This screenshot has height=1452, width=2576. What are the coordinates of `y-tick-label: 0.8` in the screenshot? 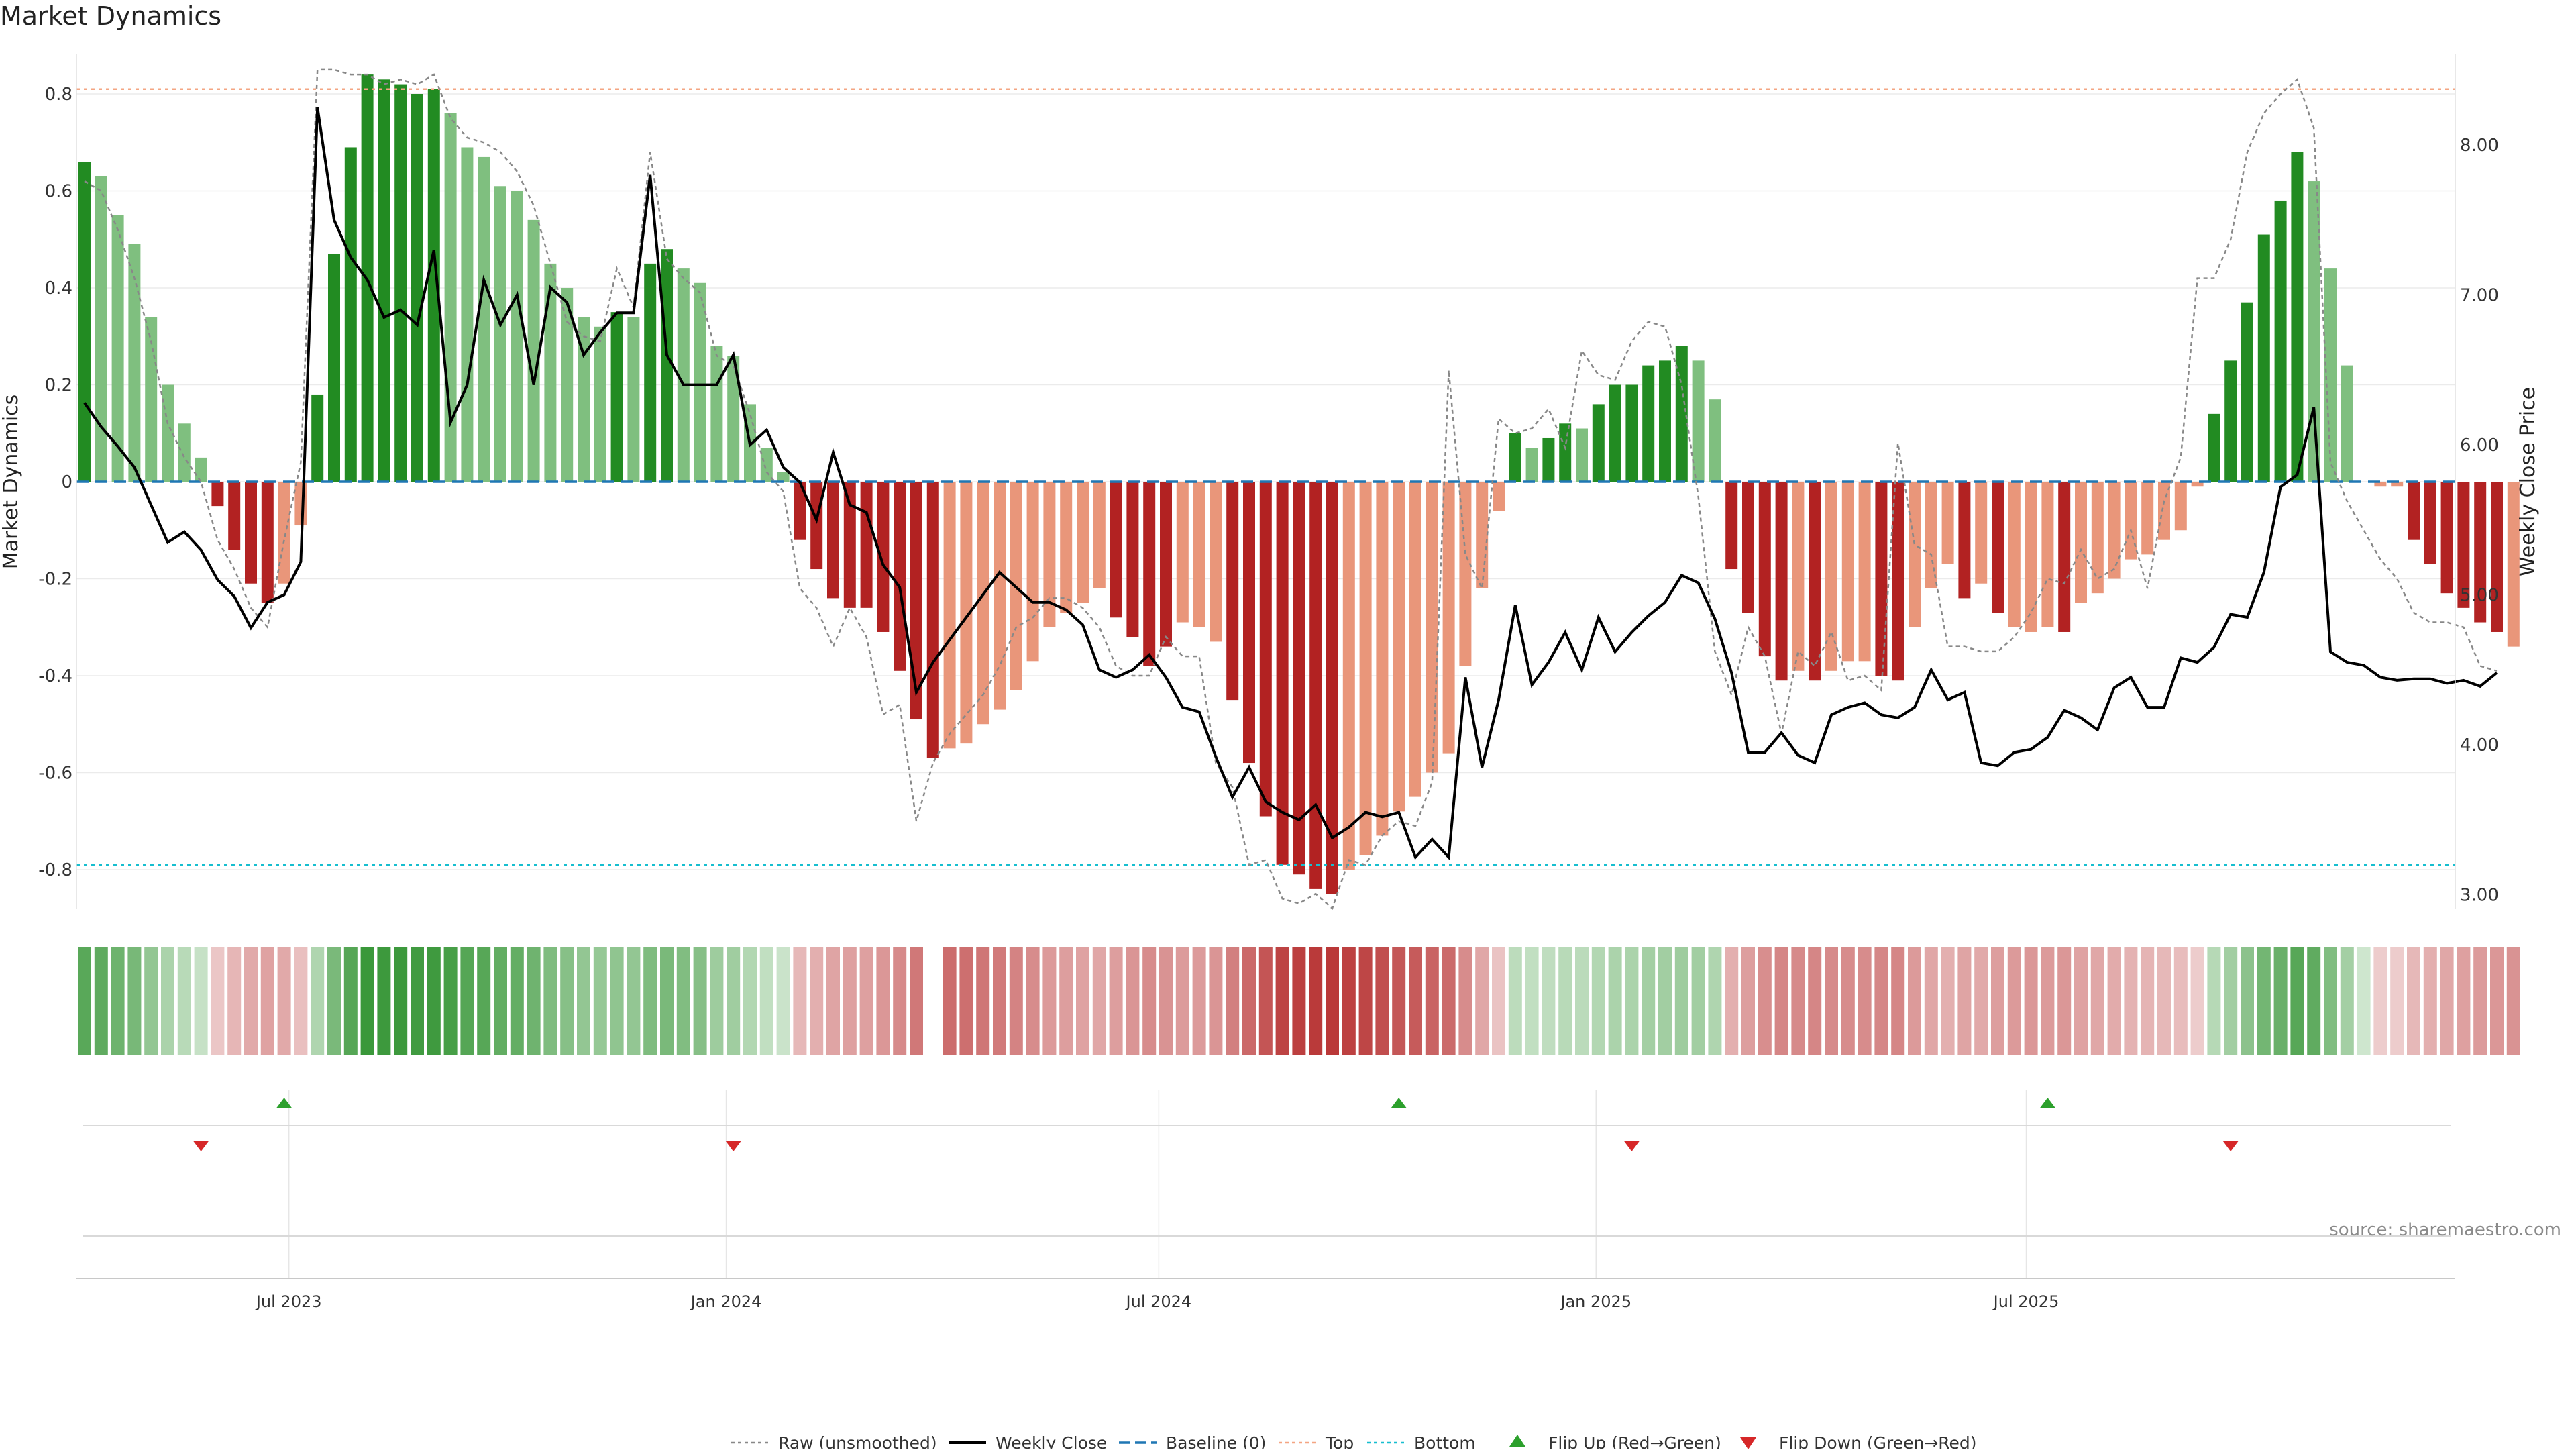 It's located at (58, 95).